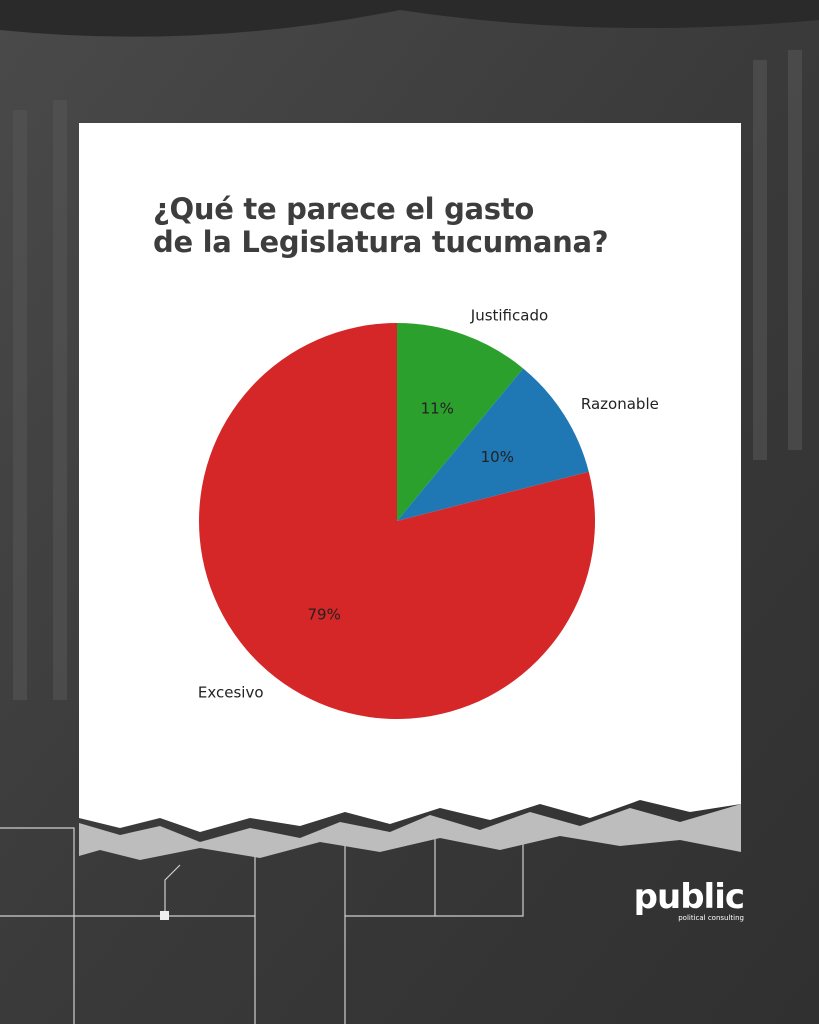 Image resolution: width=819 pixels, height=1024 pixels. What do you see at coordinates (509, 316) in the screenshot?
I see `slice-label: Justificado` at bounding box center [509, 316].